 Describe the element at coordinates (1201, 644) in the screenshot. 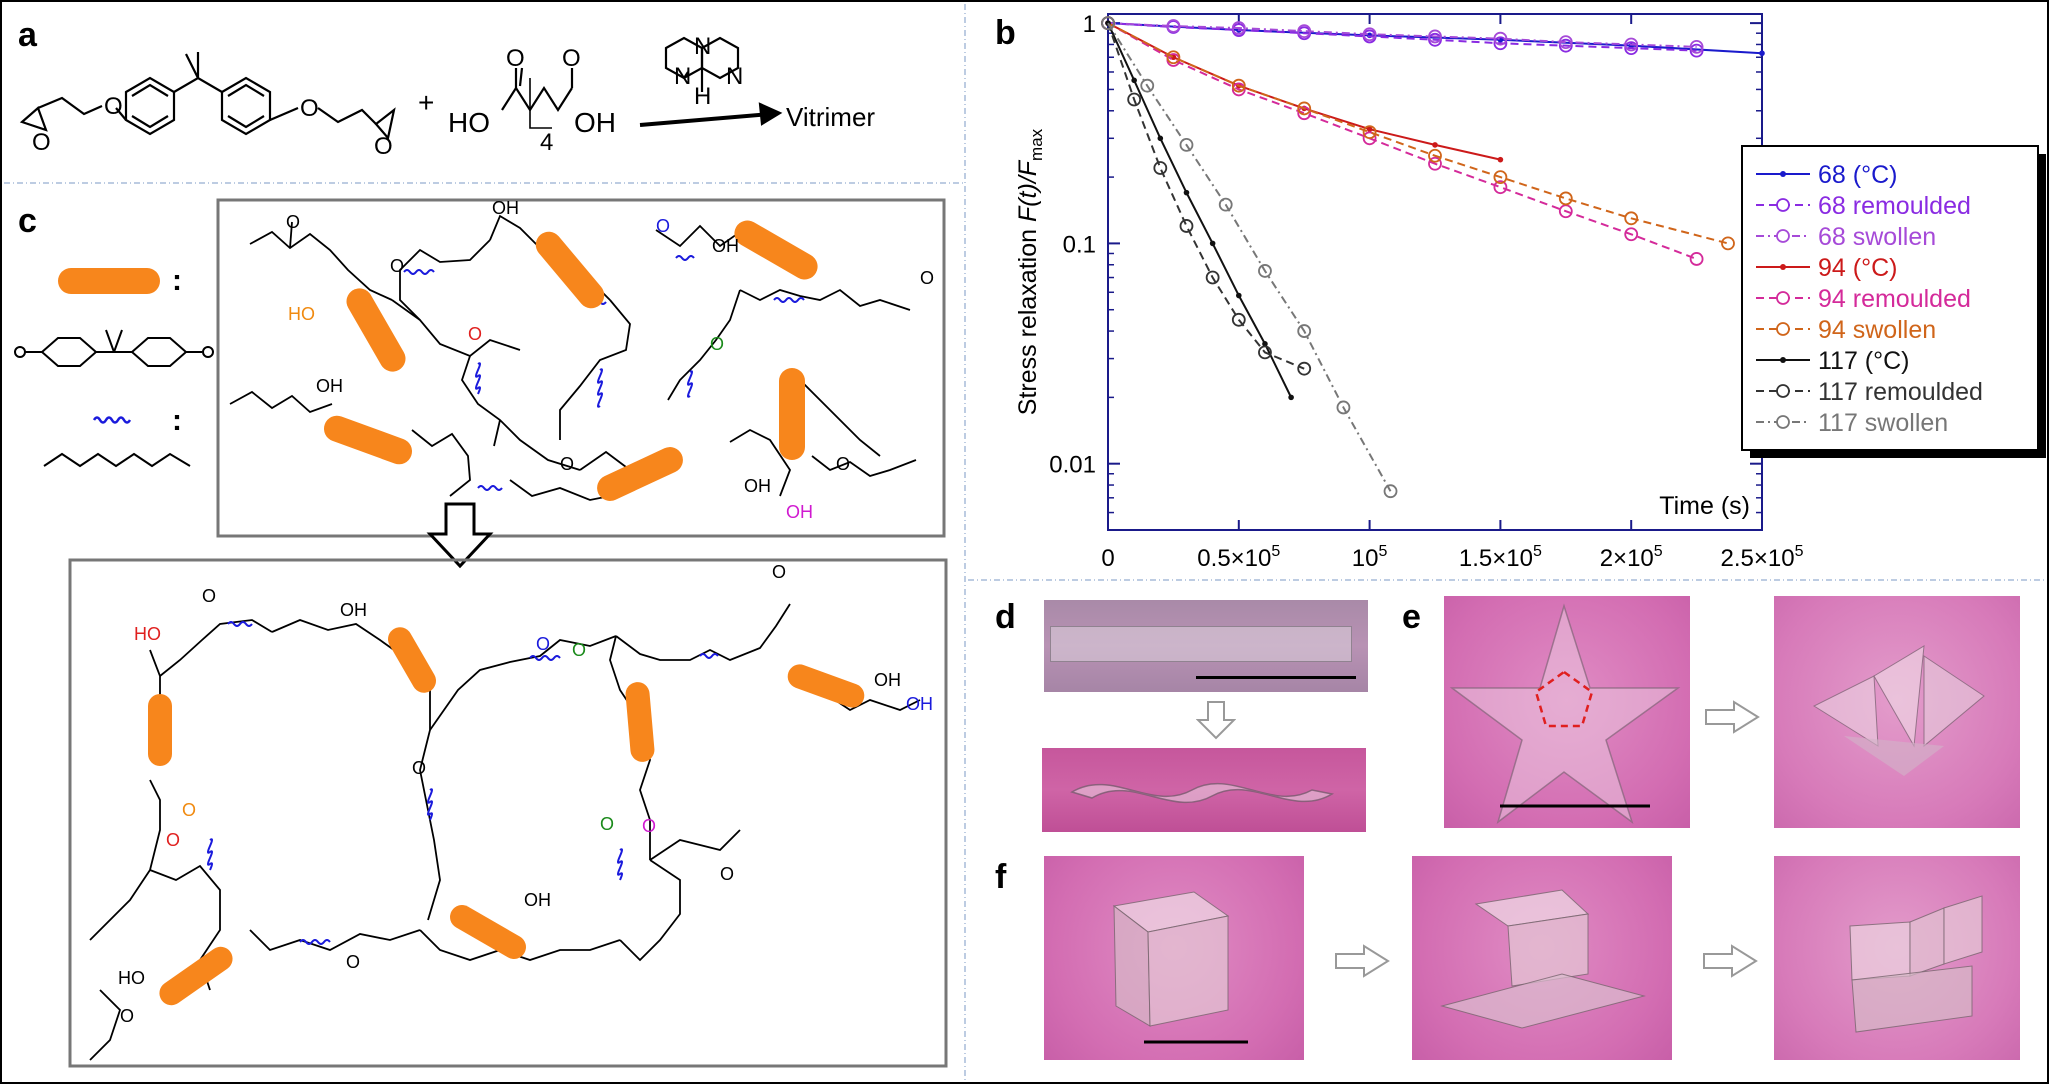

I see `polymer-strip` at that location.